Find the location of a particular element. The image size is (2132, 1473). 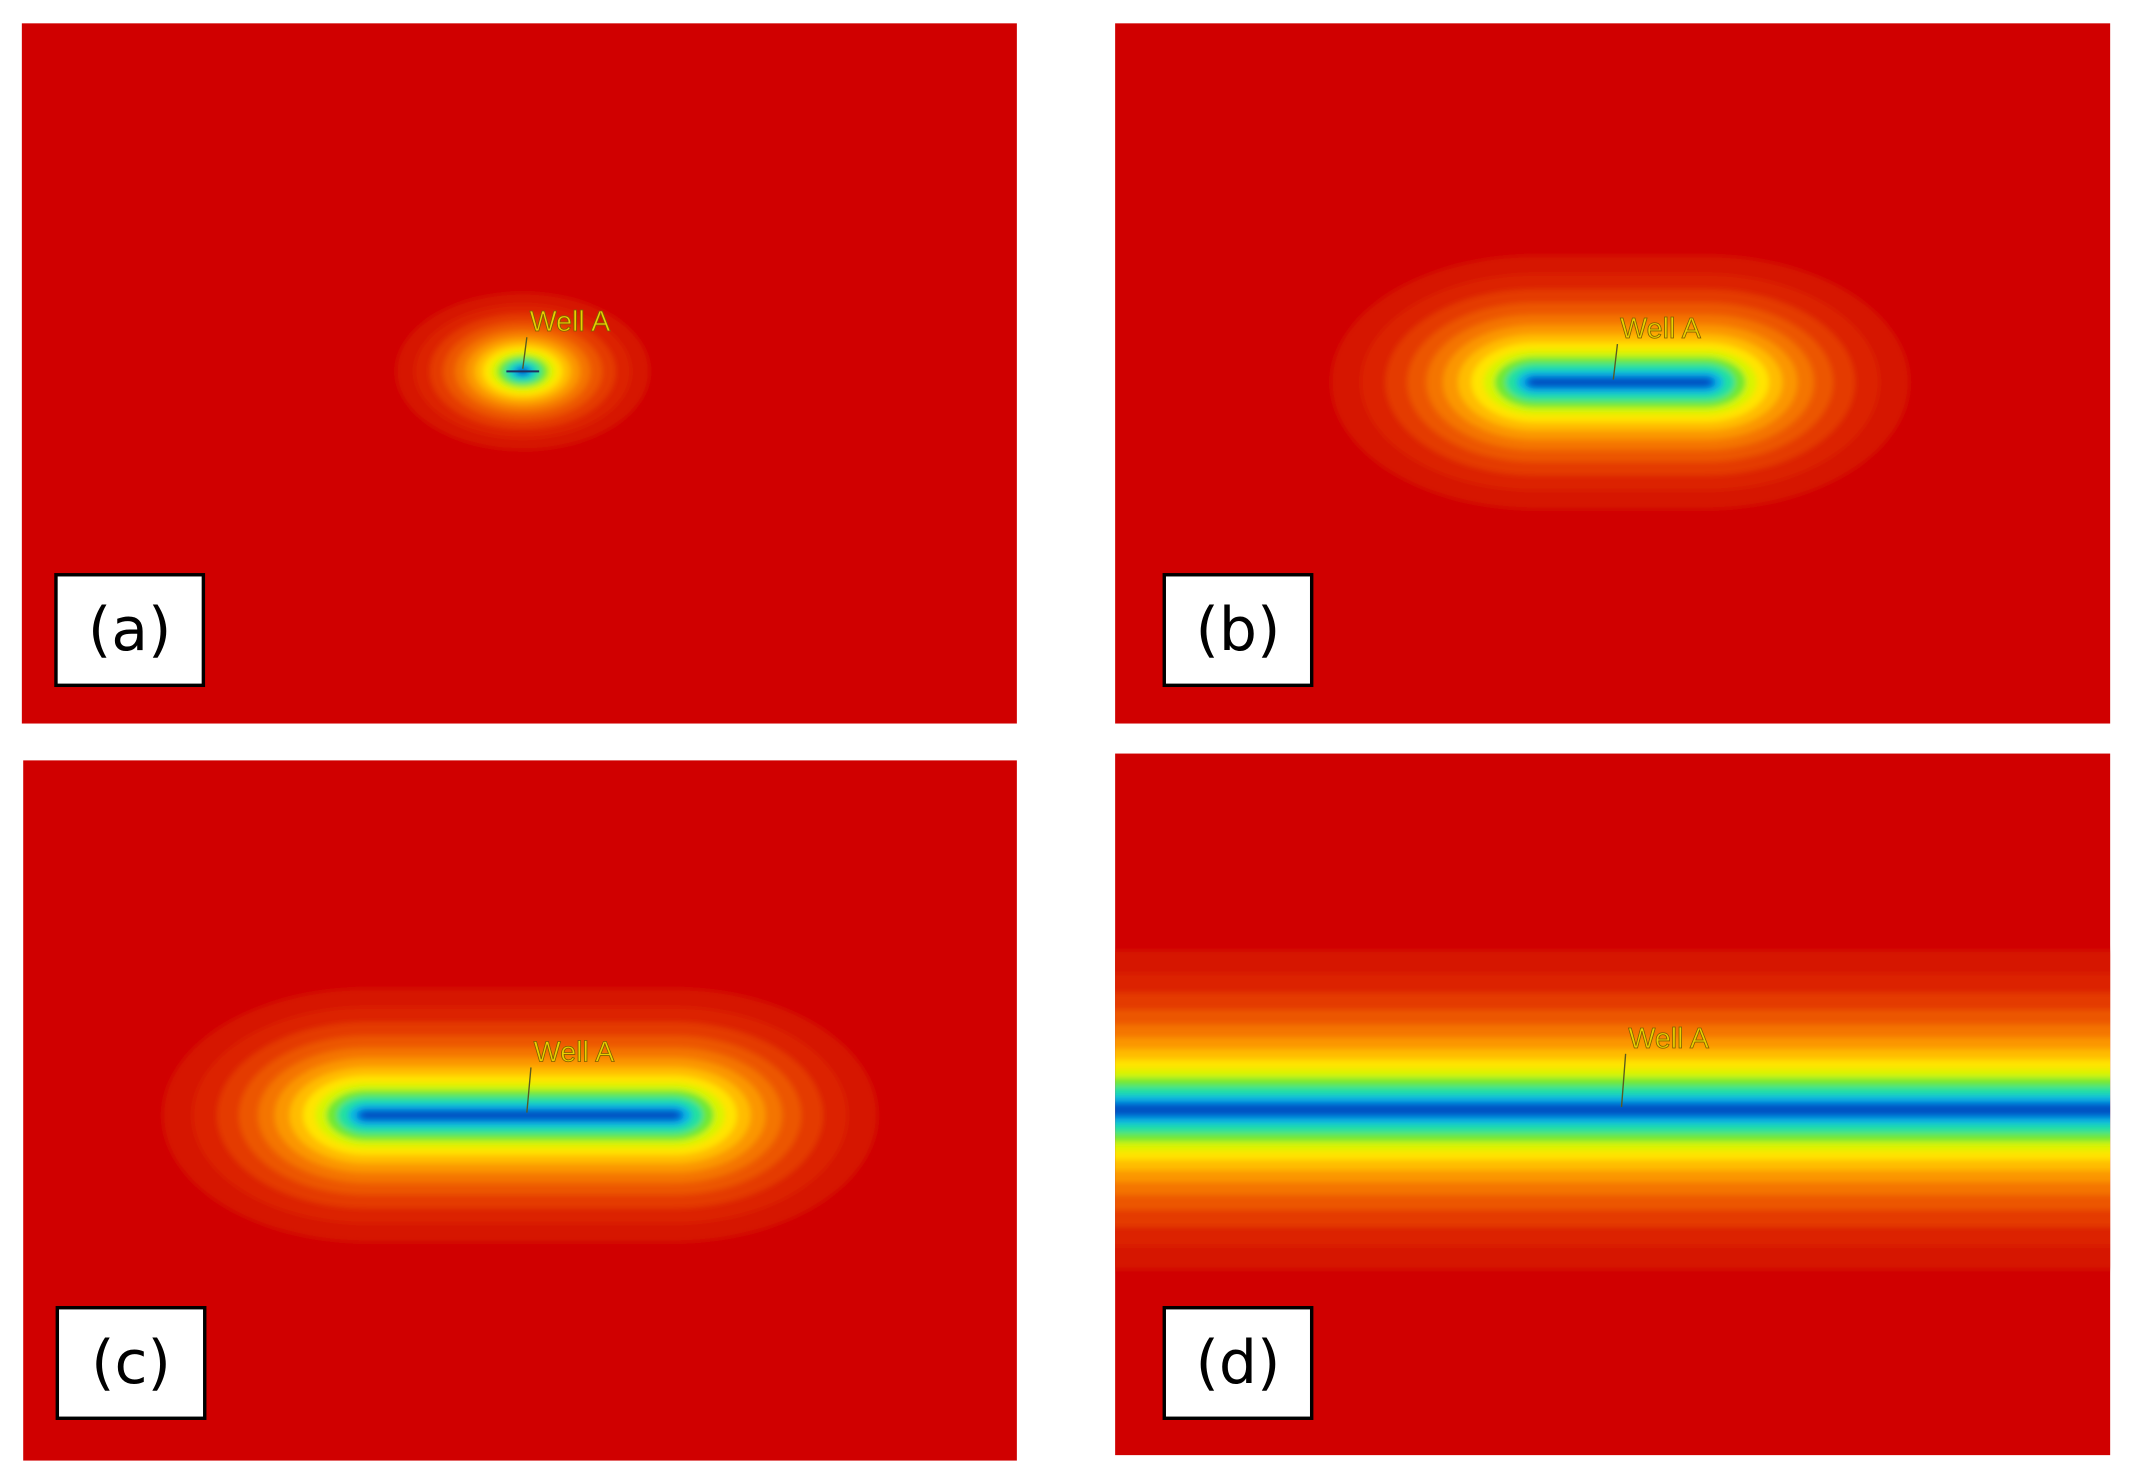

panel-label: (a) is located at coordinates (130, 630).